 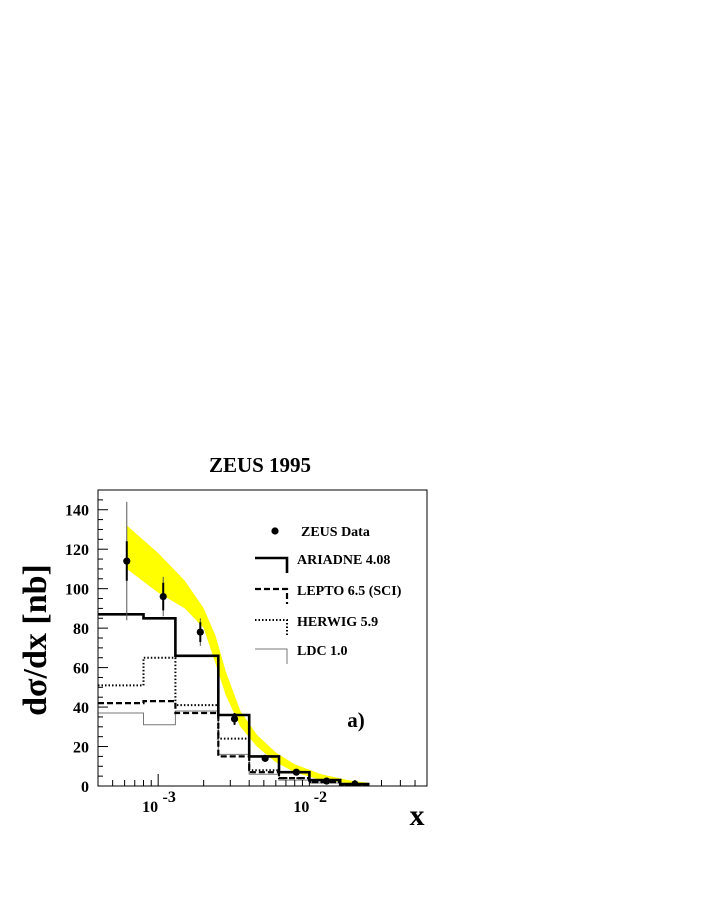 I want to click on legend-label: ARIADNE 4.08, so click(x=343, y=560).